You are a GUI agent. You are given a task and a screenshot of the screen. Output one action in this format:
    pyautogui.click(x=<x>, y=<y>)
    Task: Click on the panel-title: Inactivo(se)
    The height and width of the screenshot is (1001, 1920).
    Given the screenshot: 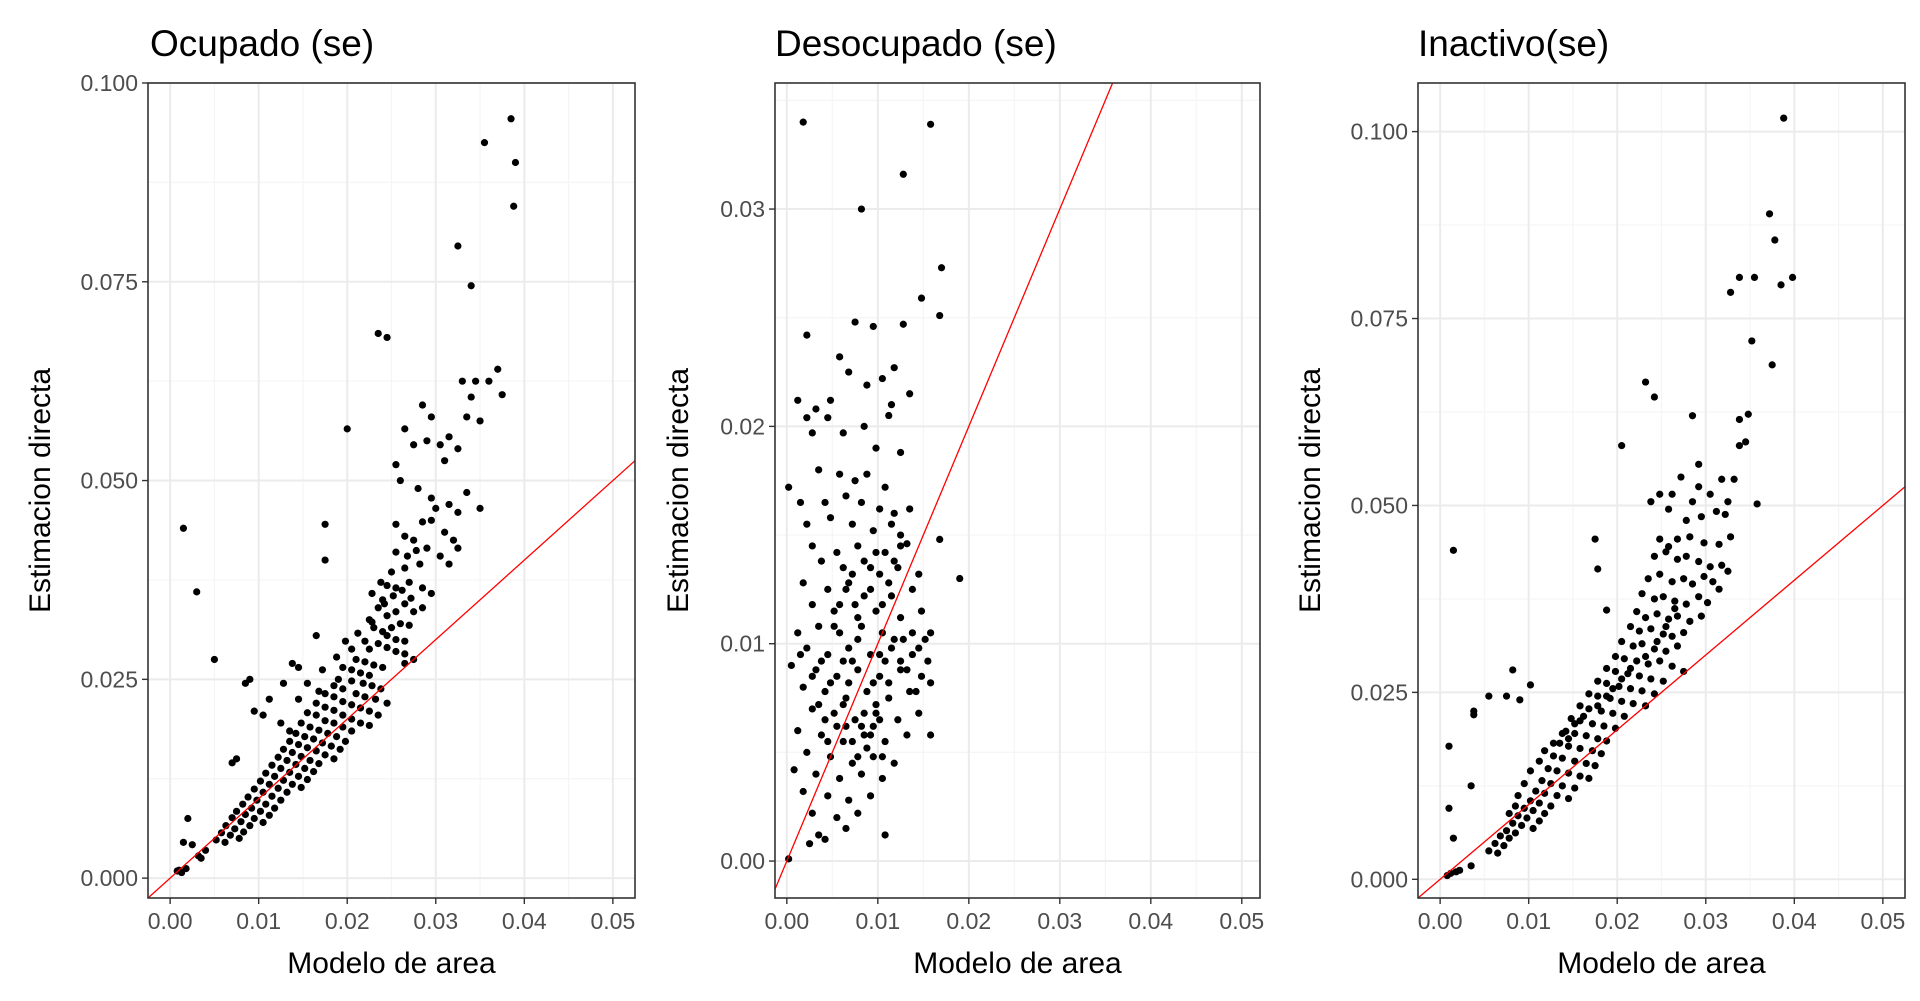 What is the action you would take?
    pyautogui.click(x=1513, y=43)
    